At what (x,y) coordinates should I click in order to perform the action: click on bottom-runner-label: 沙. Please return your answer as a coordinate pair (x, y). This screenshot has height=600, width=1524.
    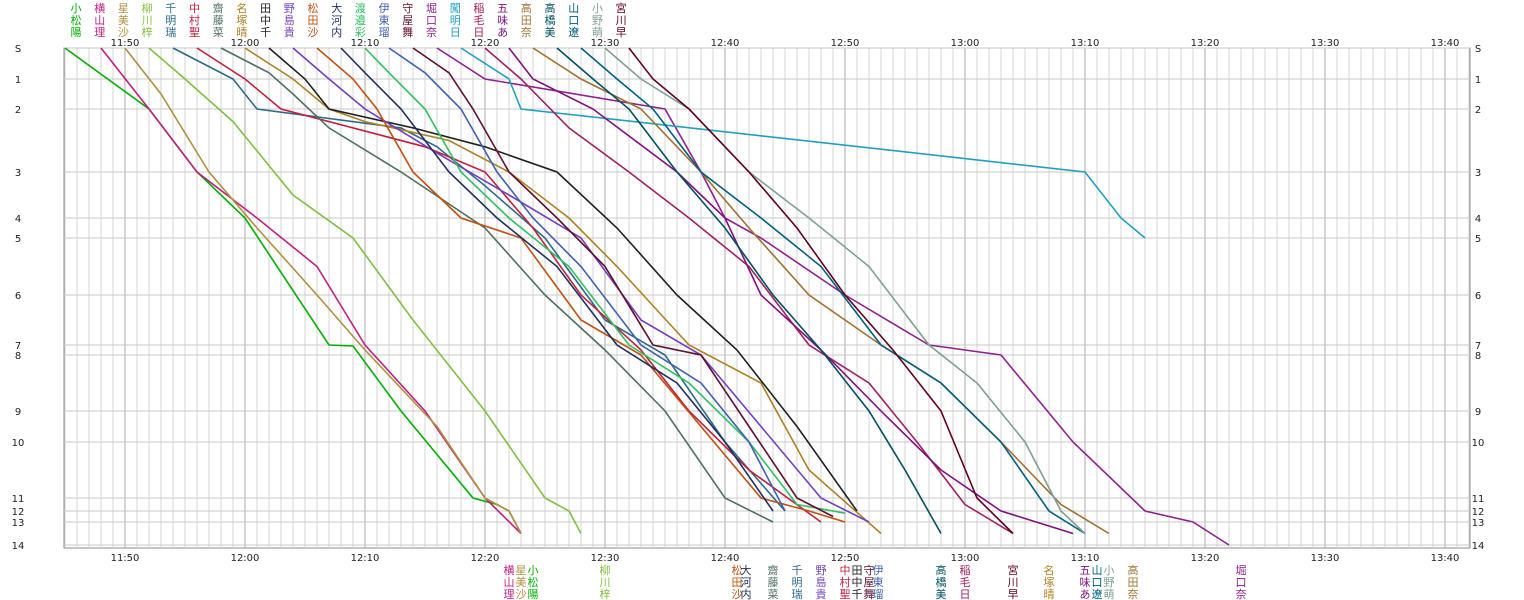
    Looking at the image, I should click on (521, 594).